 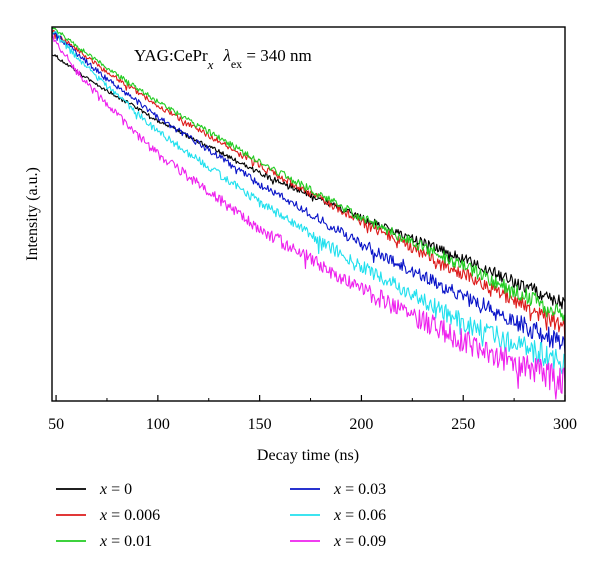 What do you see at coordinates (260, 424) in the screenshot?
I see `x-tick-label-150: 150` at bounding box center [260, 424].